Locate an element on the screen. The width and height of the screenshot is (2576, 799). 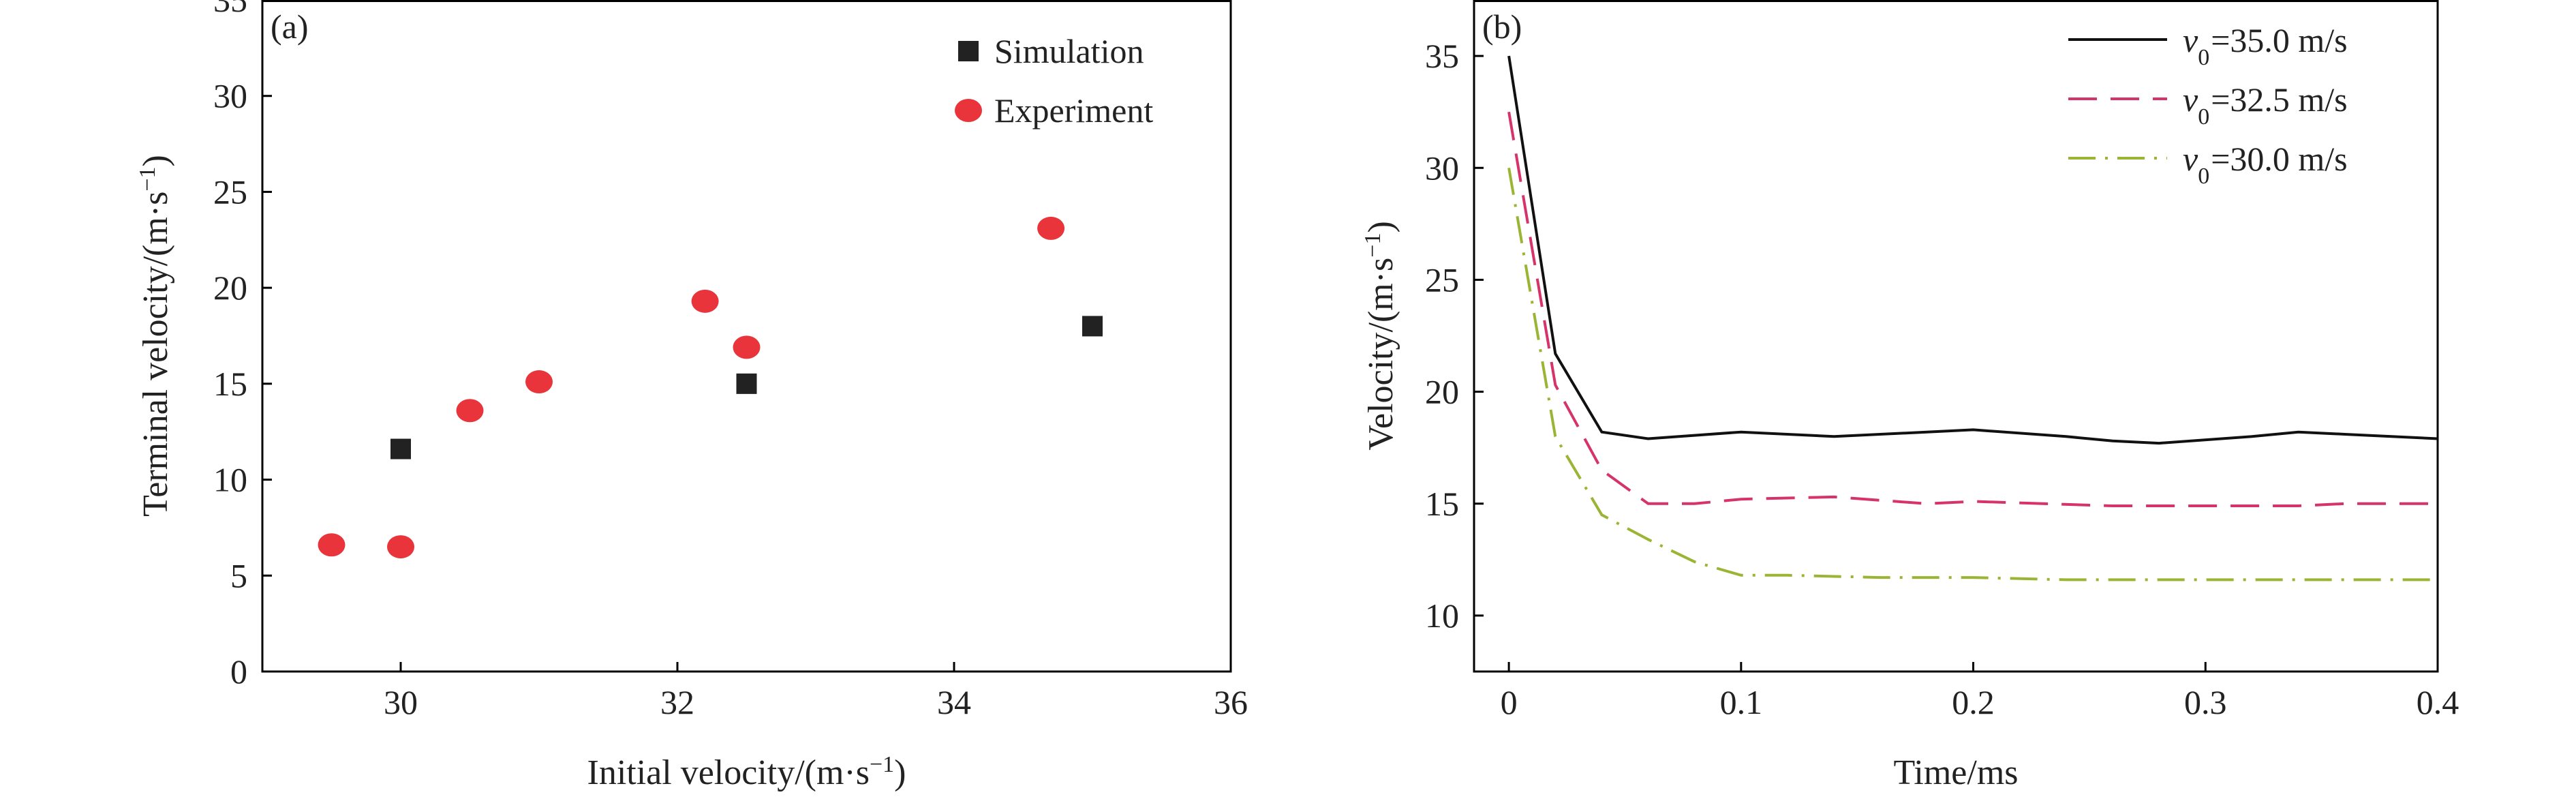
legend-marker-experiment is located at coordinates (969, 110).